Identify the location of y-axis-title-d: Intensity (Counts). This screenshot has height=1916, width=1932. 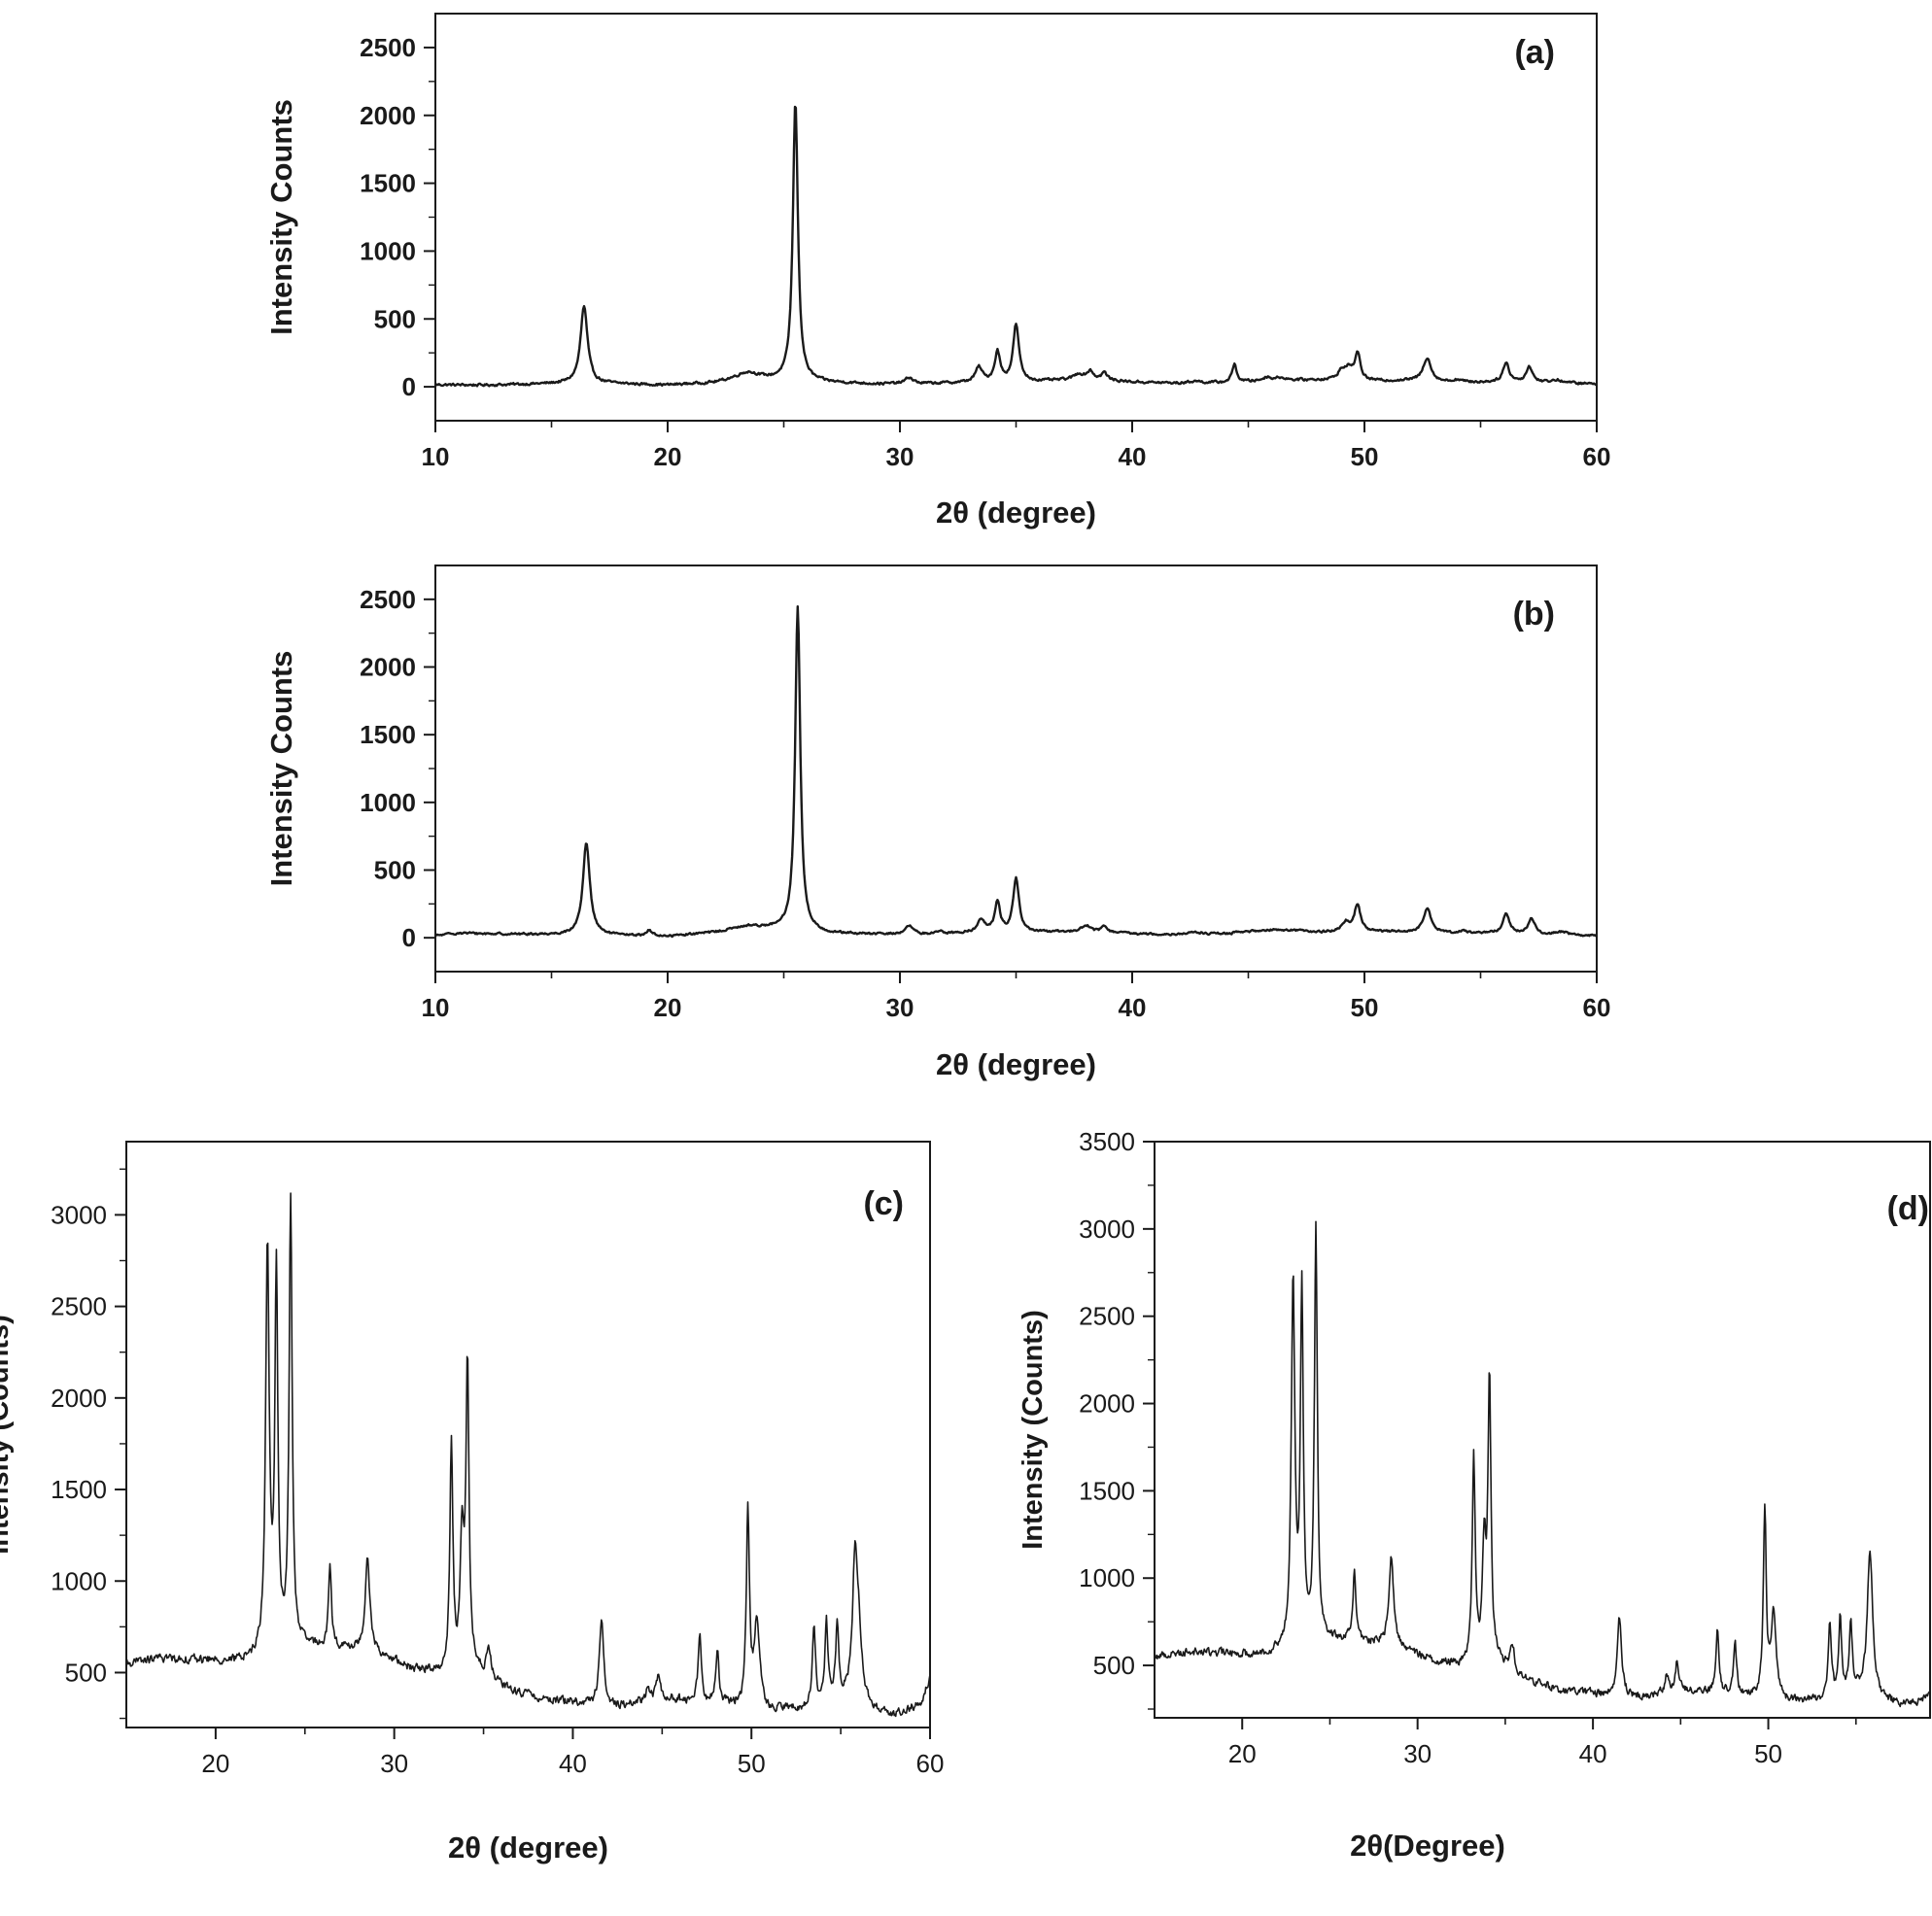
(1033, 1430).